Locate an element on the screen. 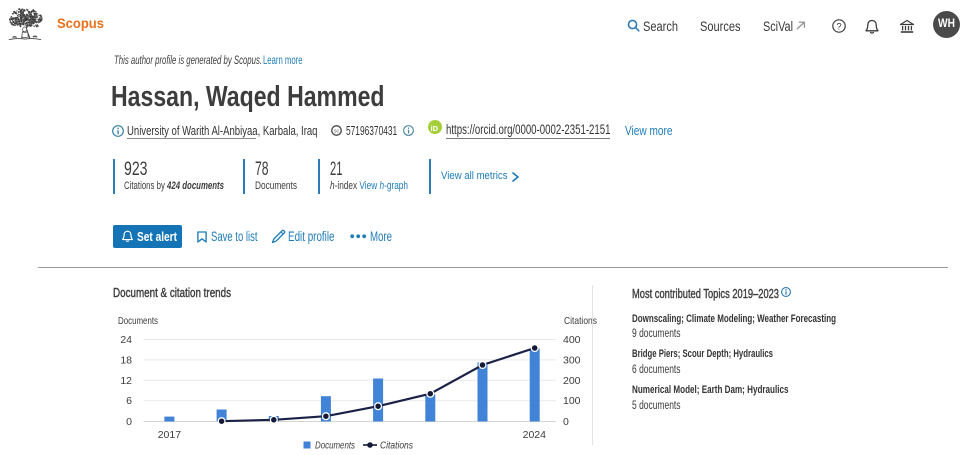  svg-text: 300 is located at coordinates (572, 360).